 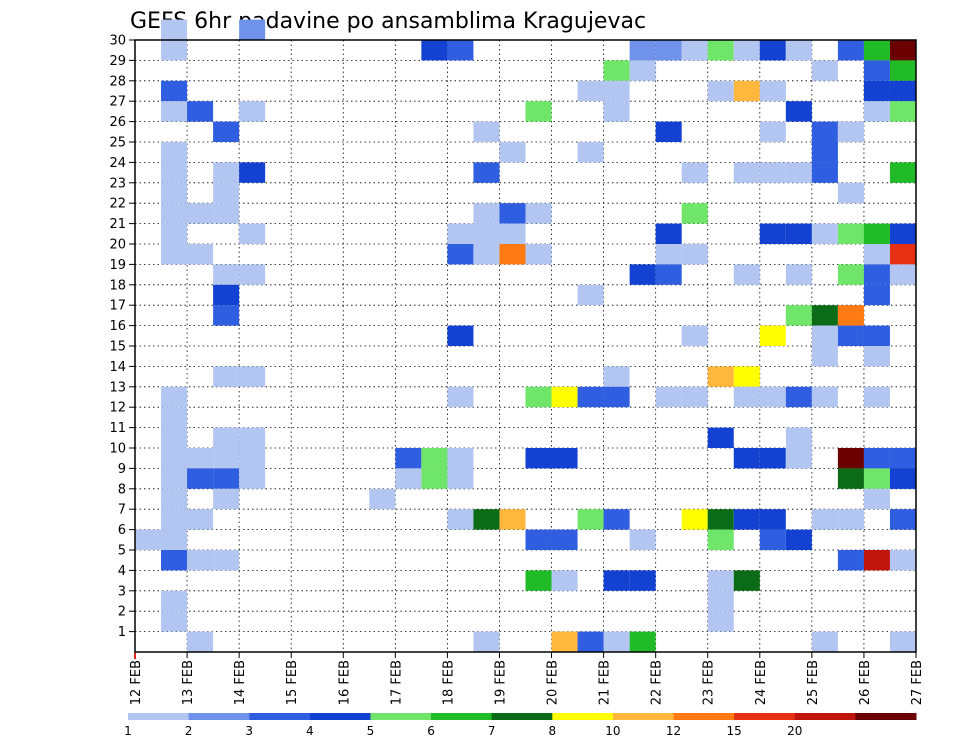 What do you see at coordinates (371, 731) in the screenshot?
I see `legend-label: 5` at bounding box center [371, 731].